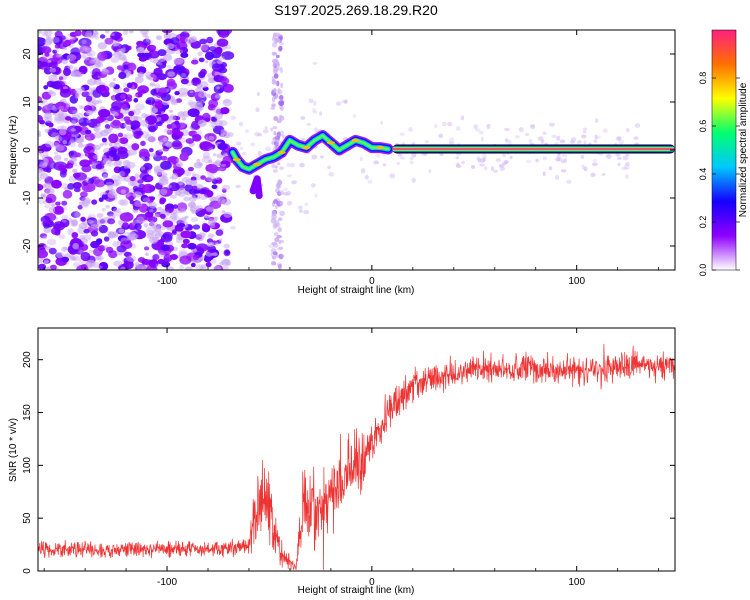 This screenshot has height=600, width=750. I want to click on snr-x-tick-label: 0, so click(372, 582).